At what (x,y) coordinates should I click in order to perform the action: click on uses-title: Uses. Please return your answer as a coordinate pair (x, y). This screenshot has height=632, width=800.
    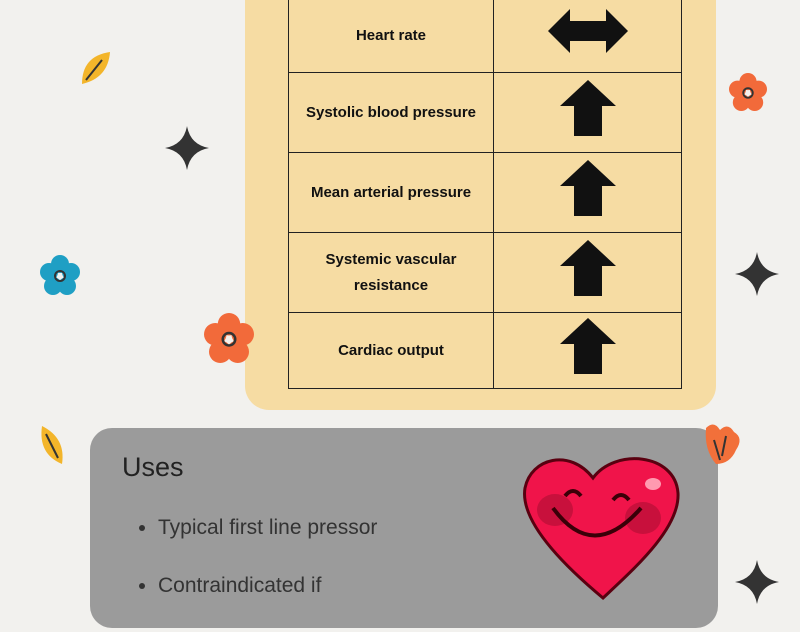
    Looking at the image, I should click on (153, 467).